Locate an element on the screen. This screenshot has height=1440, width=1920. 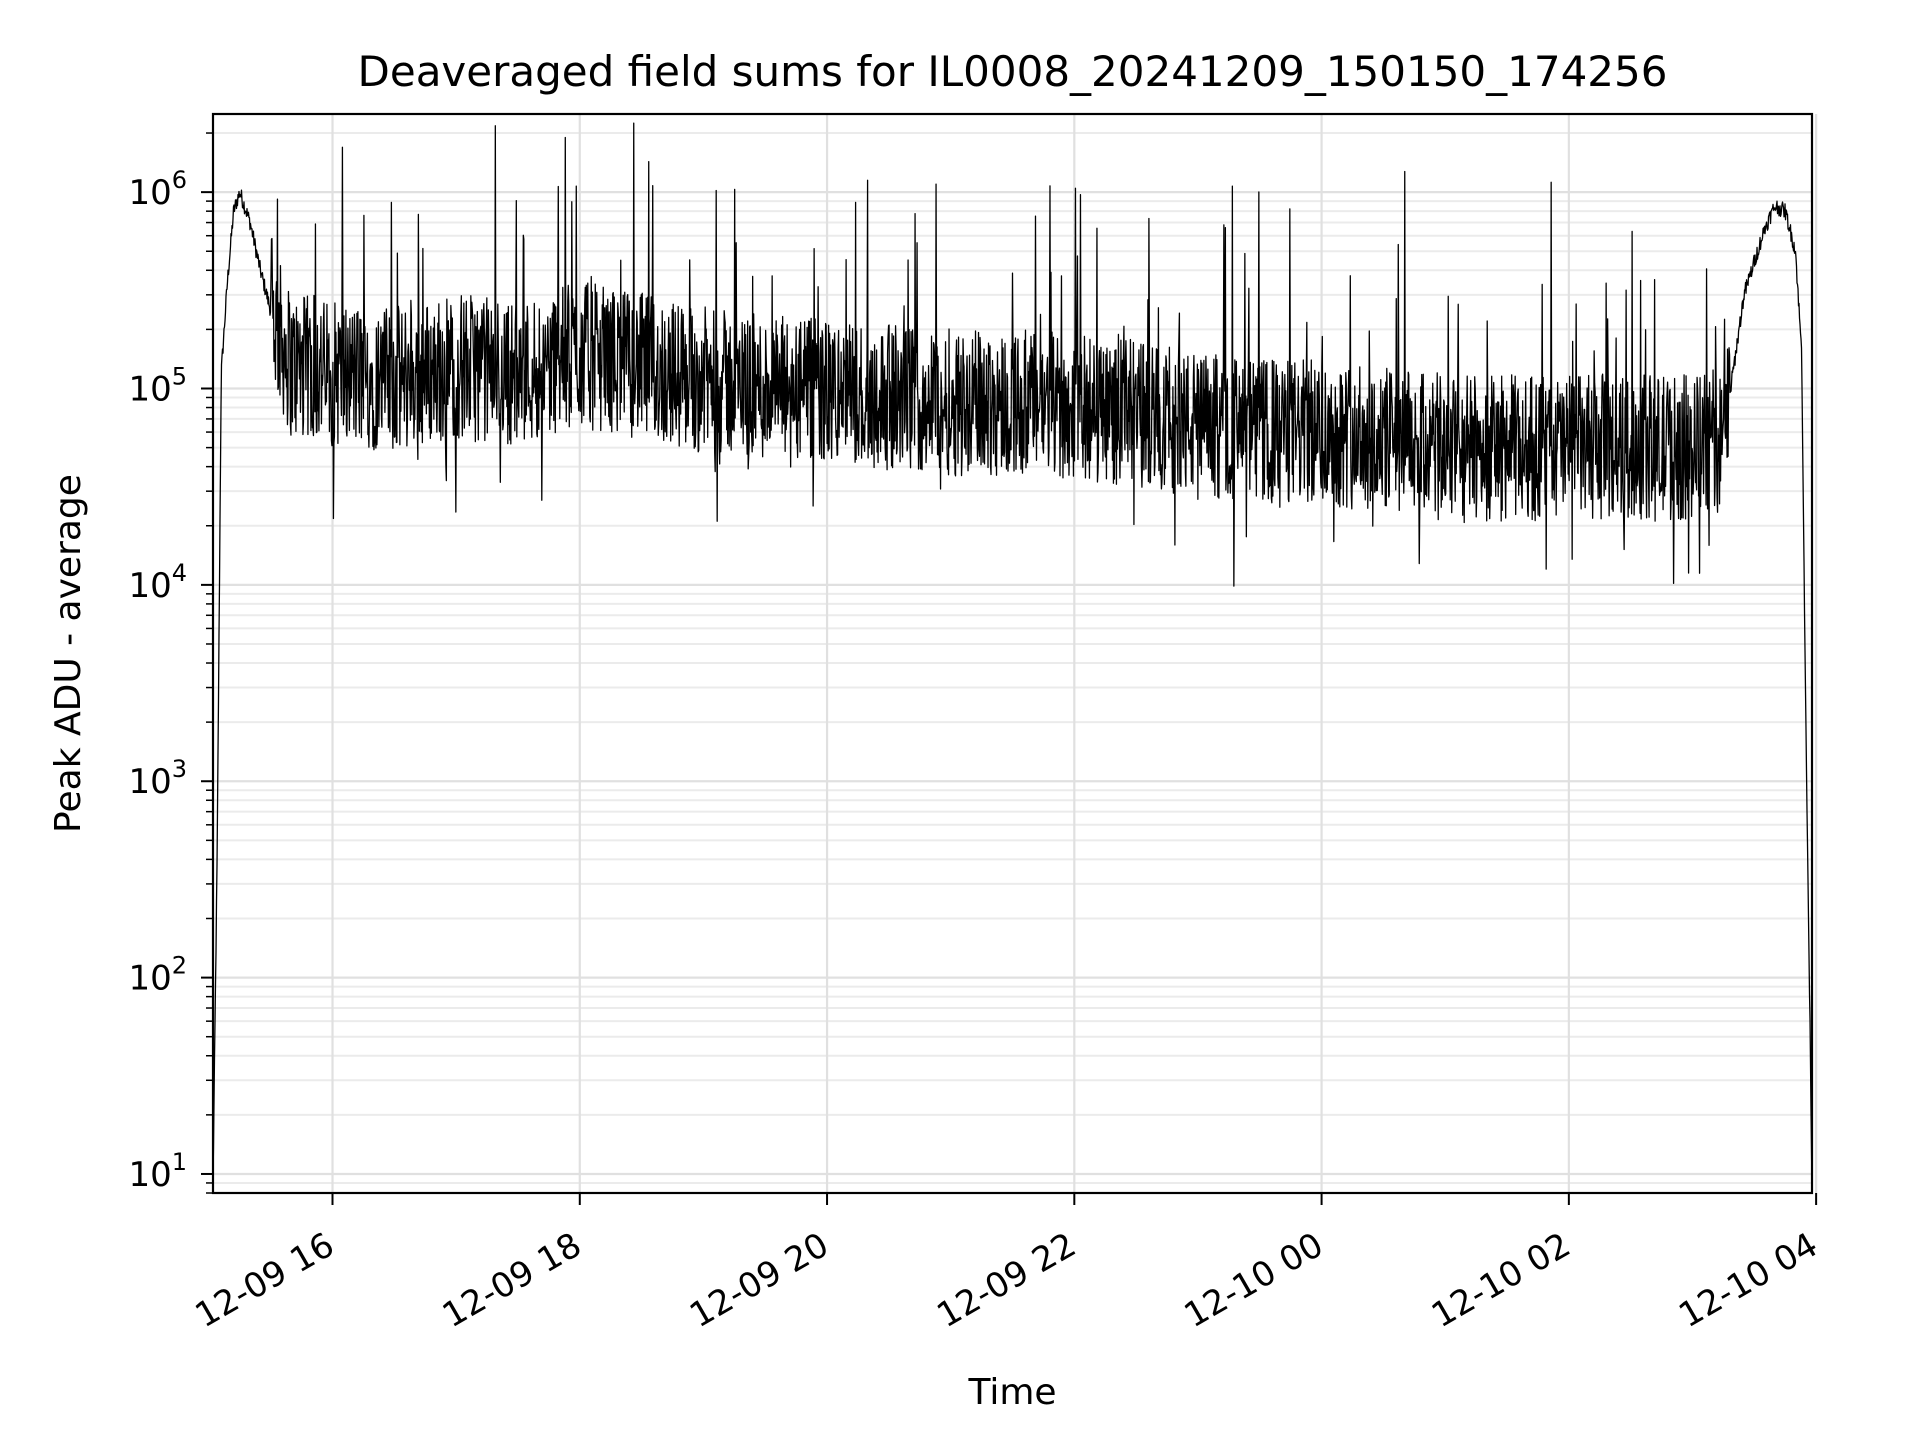
y-tick-label: 10⁵ is located at coordinates (157, 386).